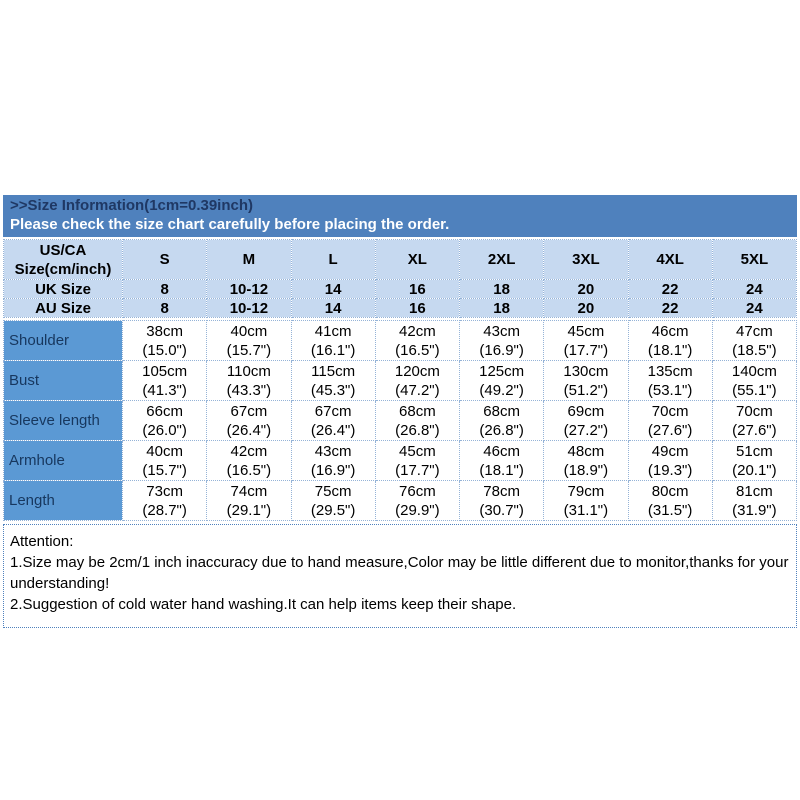 This screenshot has width=800, height=800. I want to click on measurement-inch-value: (18.5"), so click(754, 350).